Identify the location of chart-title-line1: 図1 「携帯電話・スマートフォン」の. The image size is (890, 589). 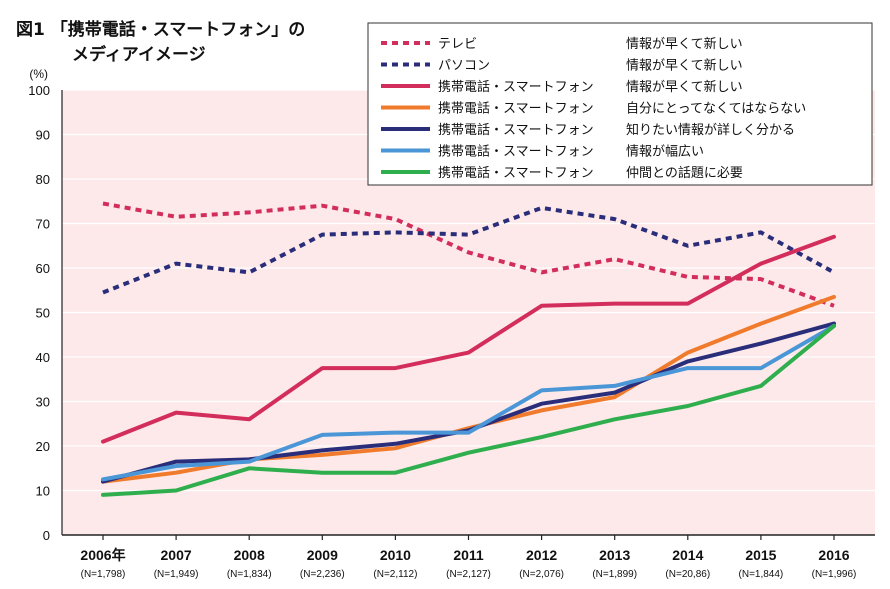
(161, 30).